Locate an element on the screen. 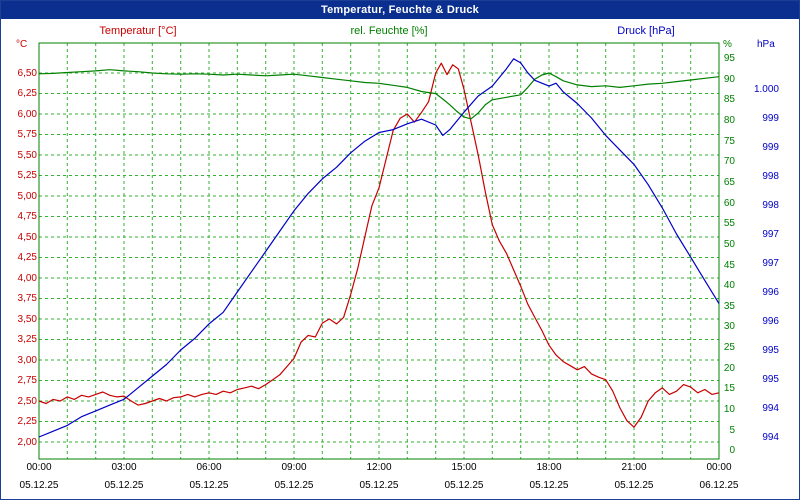 Image resolution: width=800 pixels, height=500 pixels. humidity-tick-label: 50 is located at coordinates (729, 244).